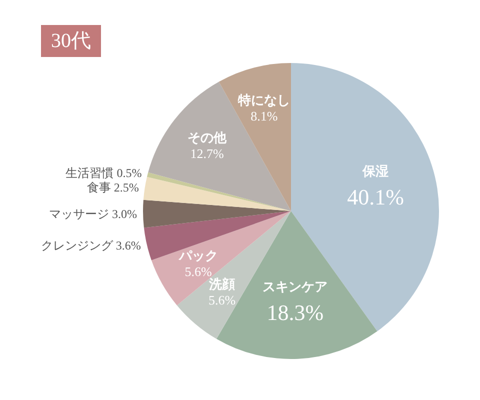  Describe the element at coordinates (263, 100) in the screenshot. I see `slice-label: 特になし` at that location.